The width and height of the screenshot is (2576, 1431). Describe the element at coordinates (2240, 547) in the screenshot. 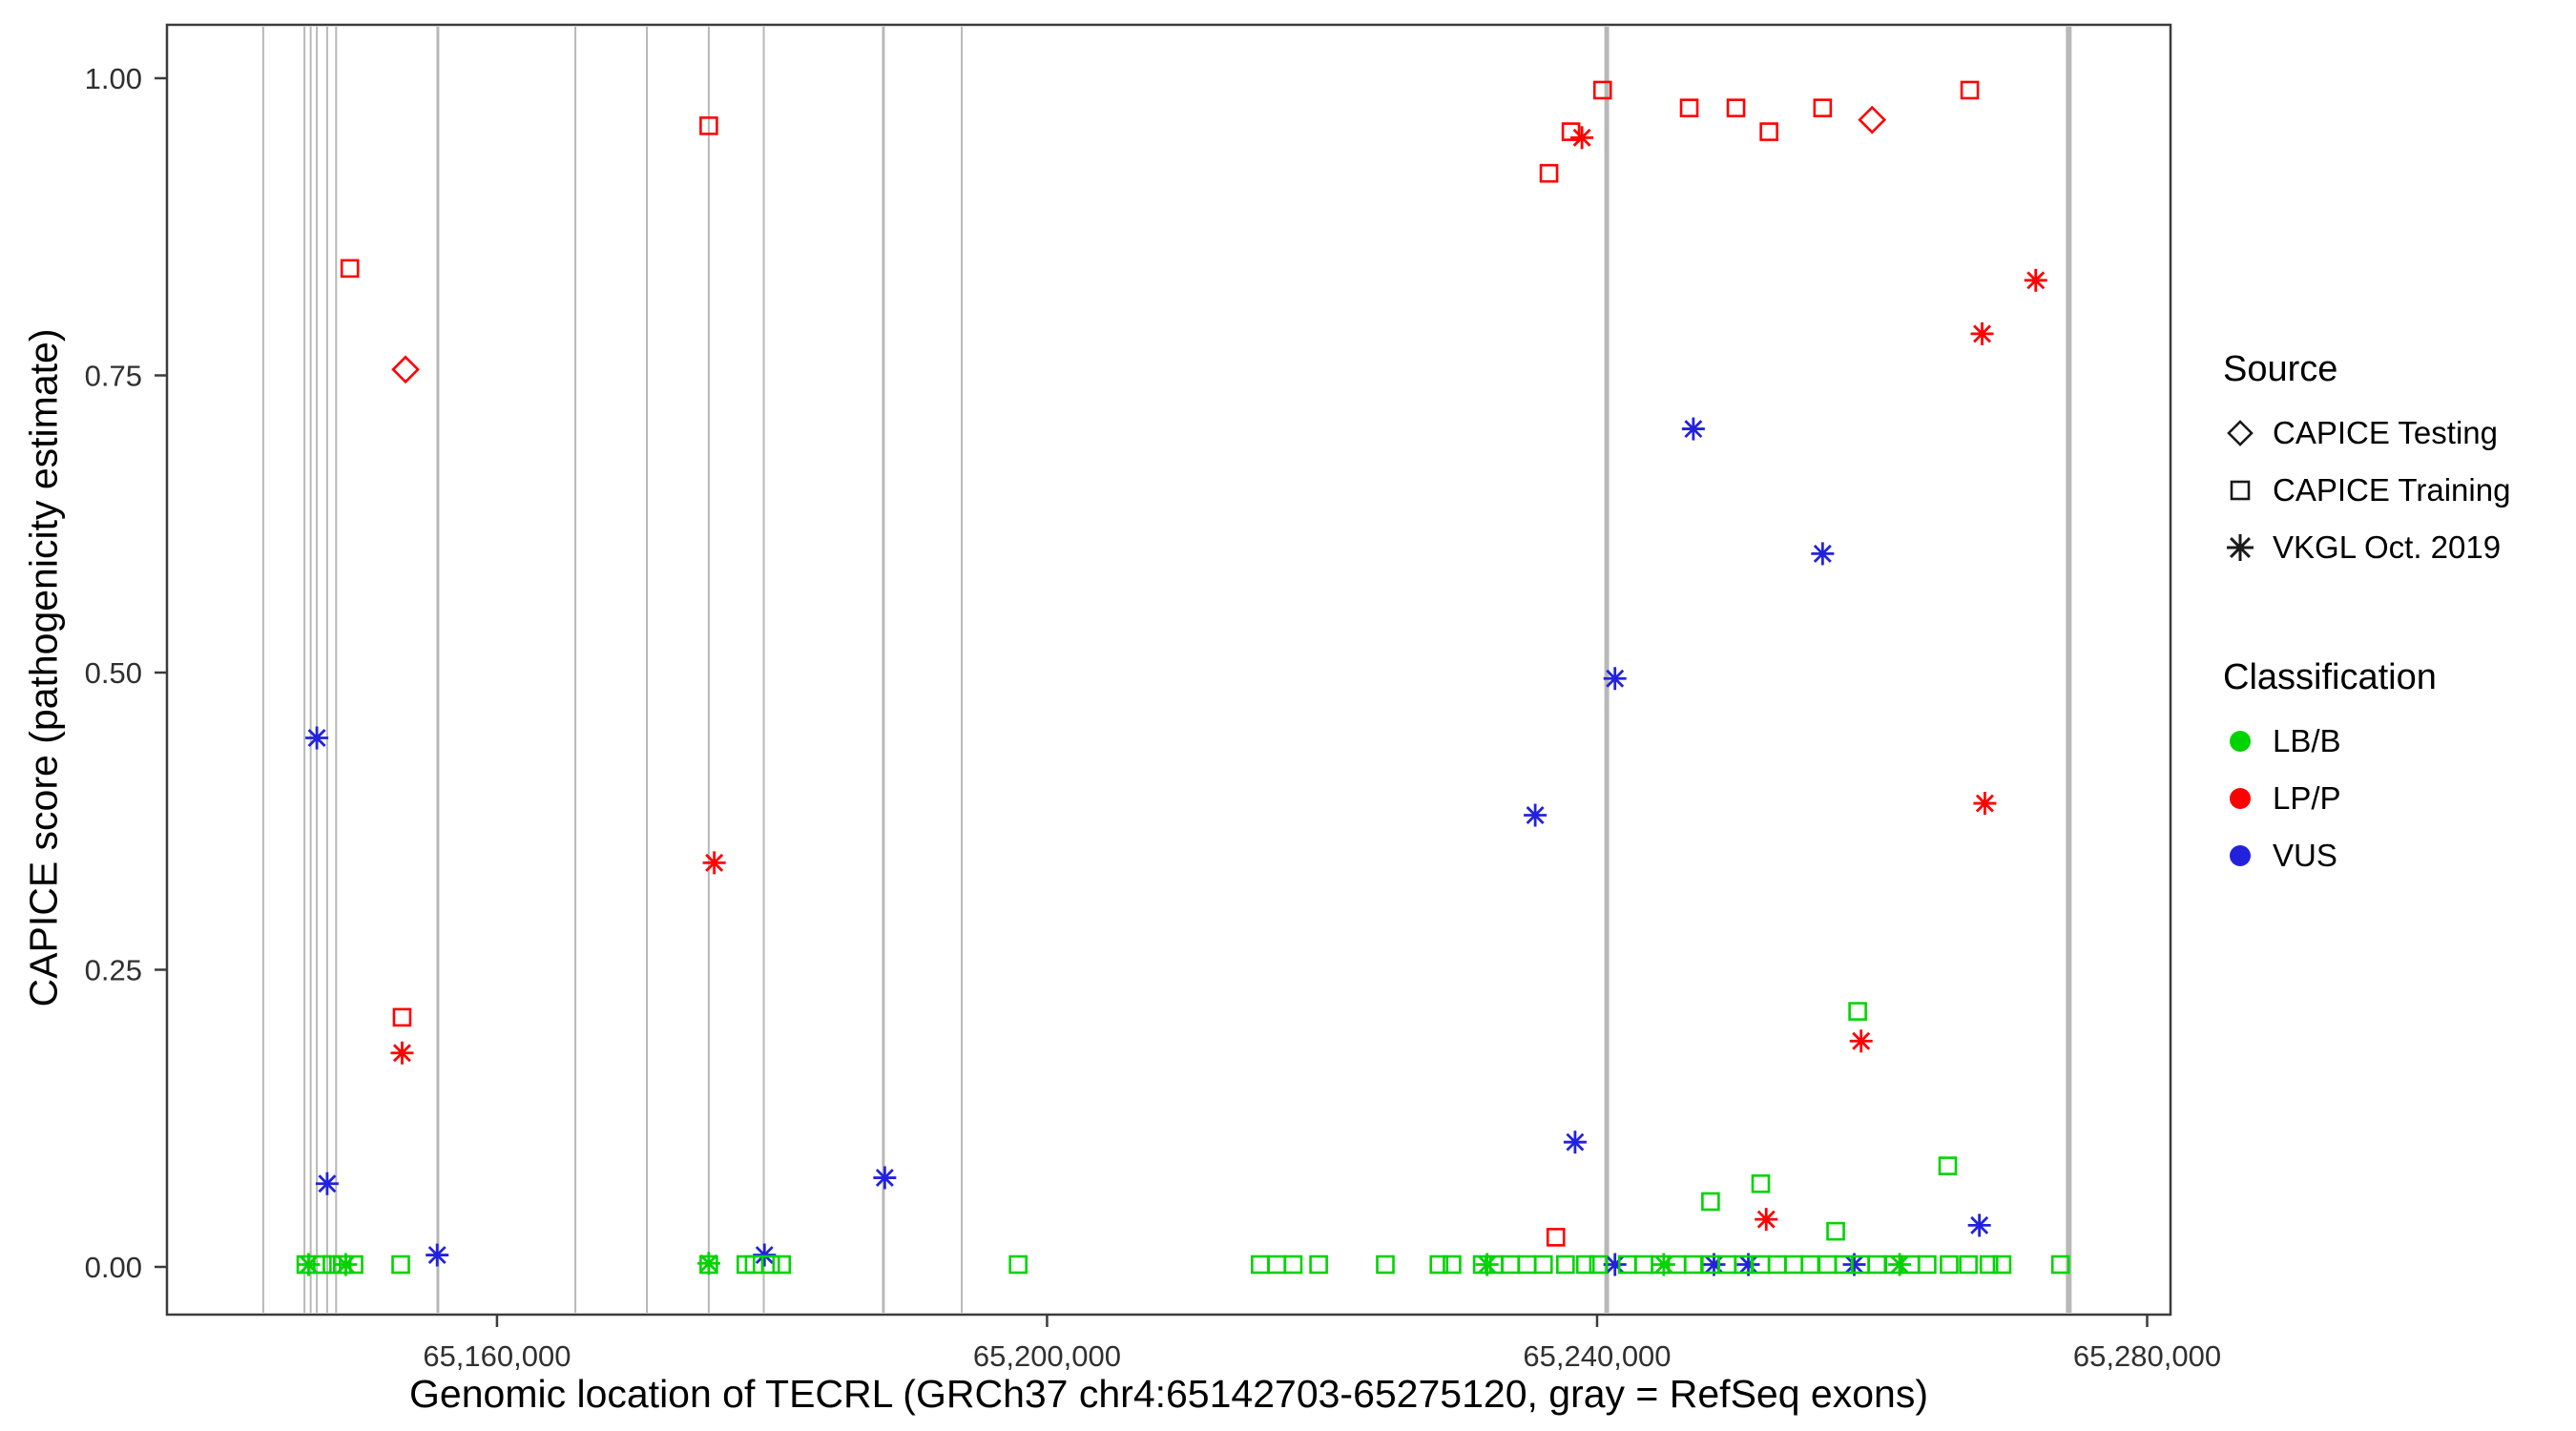

I see `asterisk-icon` at that location.